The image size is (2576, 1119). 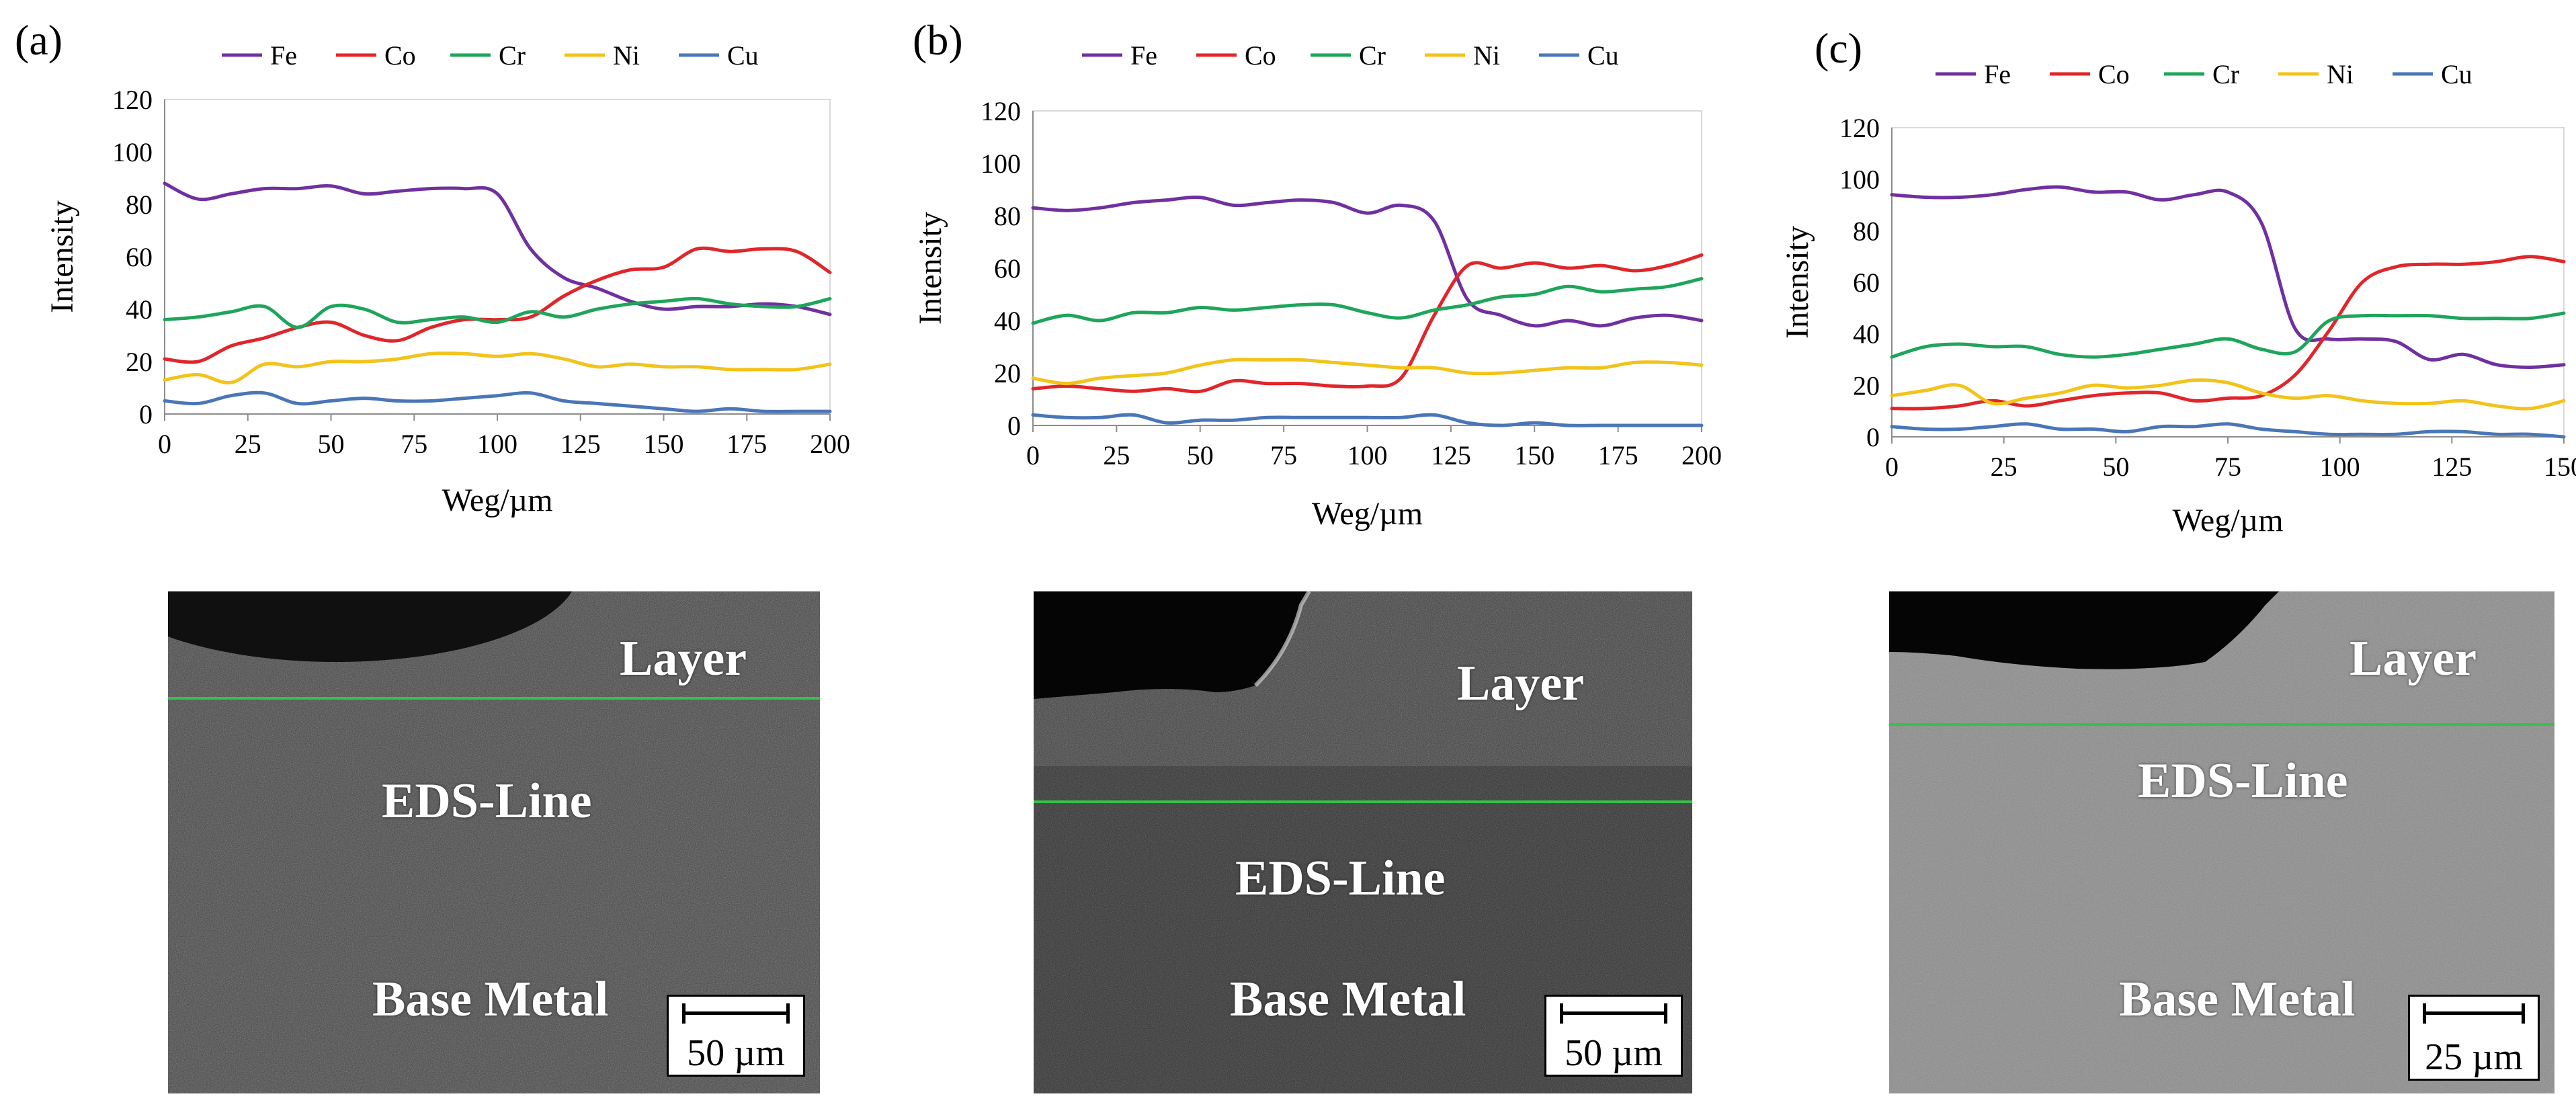 I want to click on layer-label-a: Layer, so click(x=683, y=658).